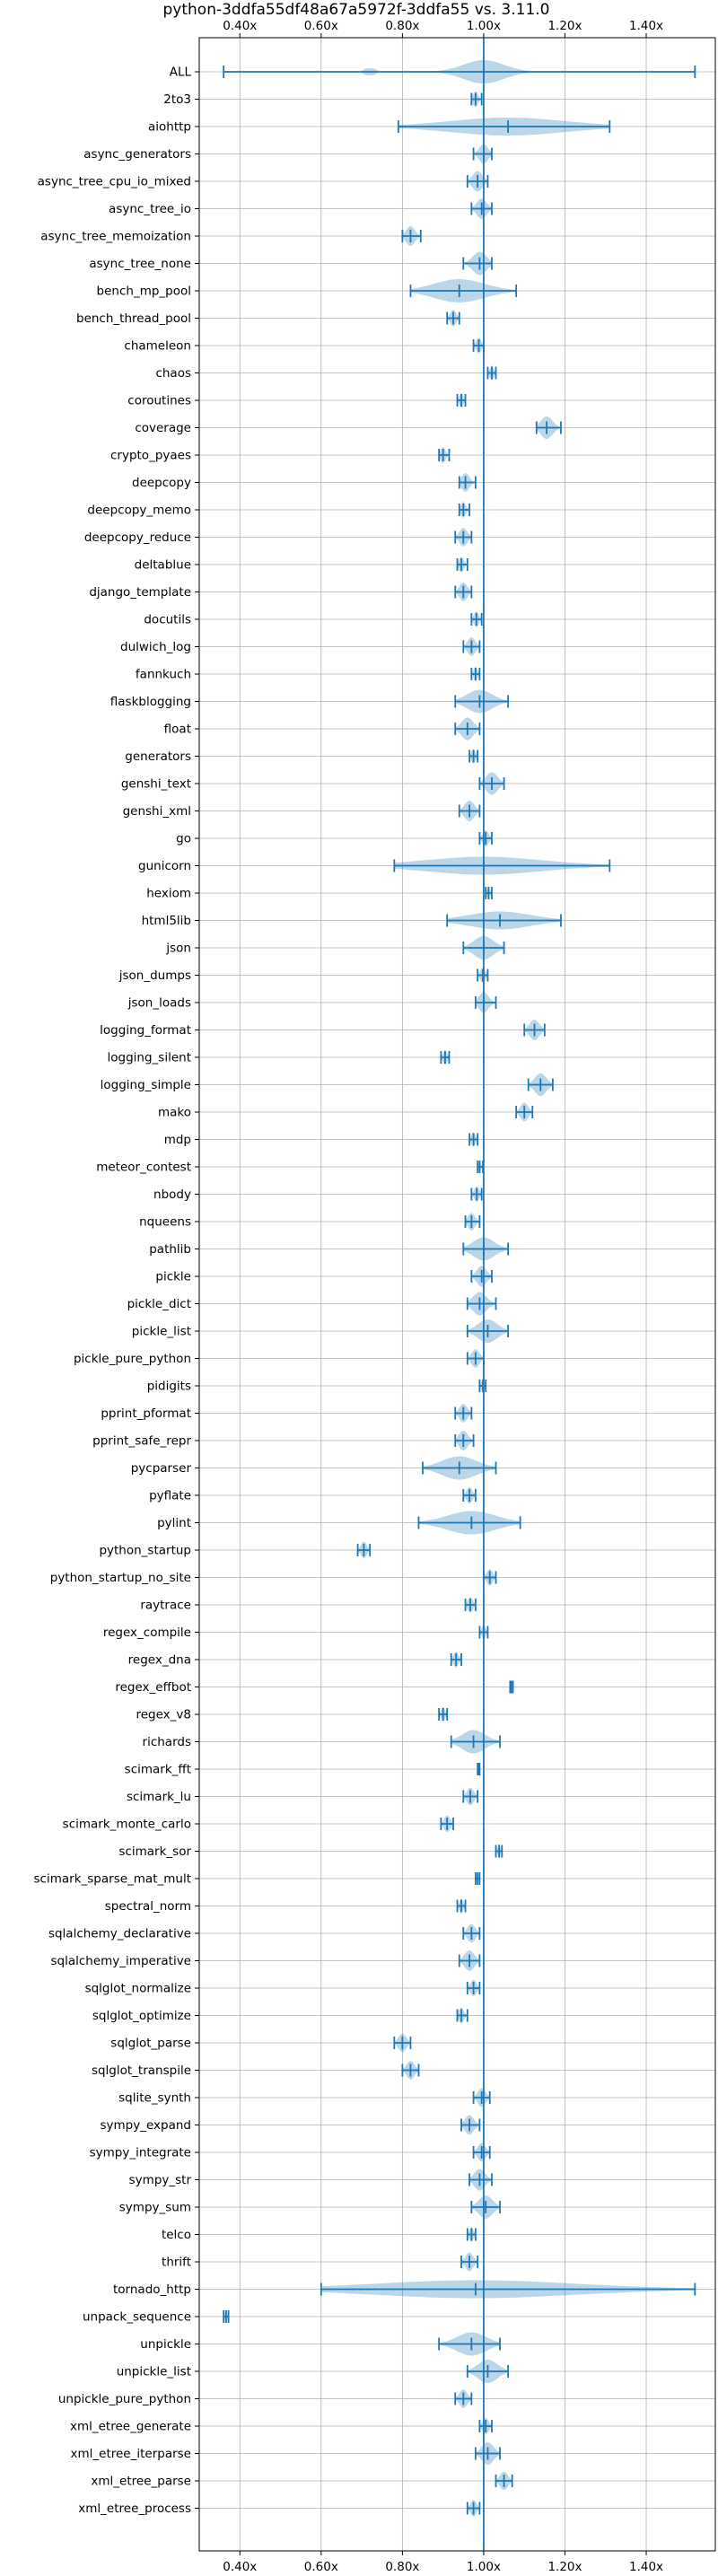  What do you see at coordinates (564, 26) in the screenshot?
I see `x-tick-label-top: 1.20x` at bounding box center [564, 26].